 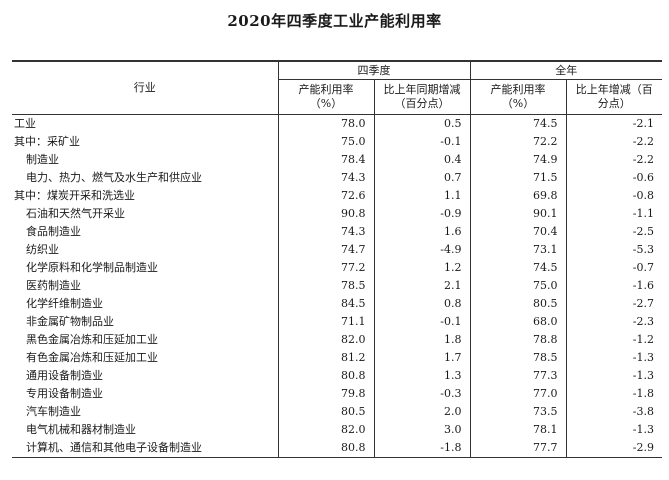 What do you see at coordinates (326, 142) in the screenshot?
I see `q4-rate-cell: 75.0` at bounding box center [326, 142].